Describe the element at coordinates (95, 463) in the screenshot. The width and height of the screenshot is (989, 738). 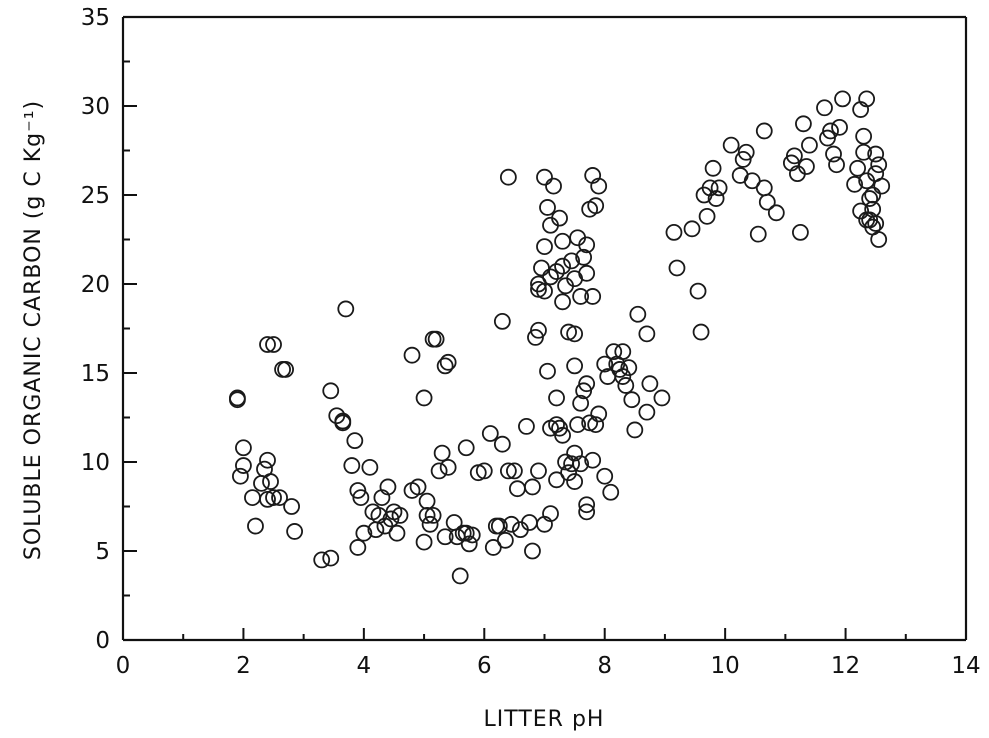
I see `y-tick-label: 10` at that location.